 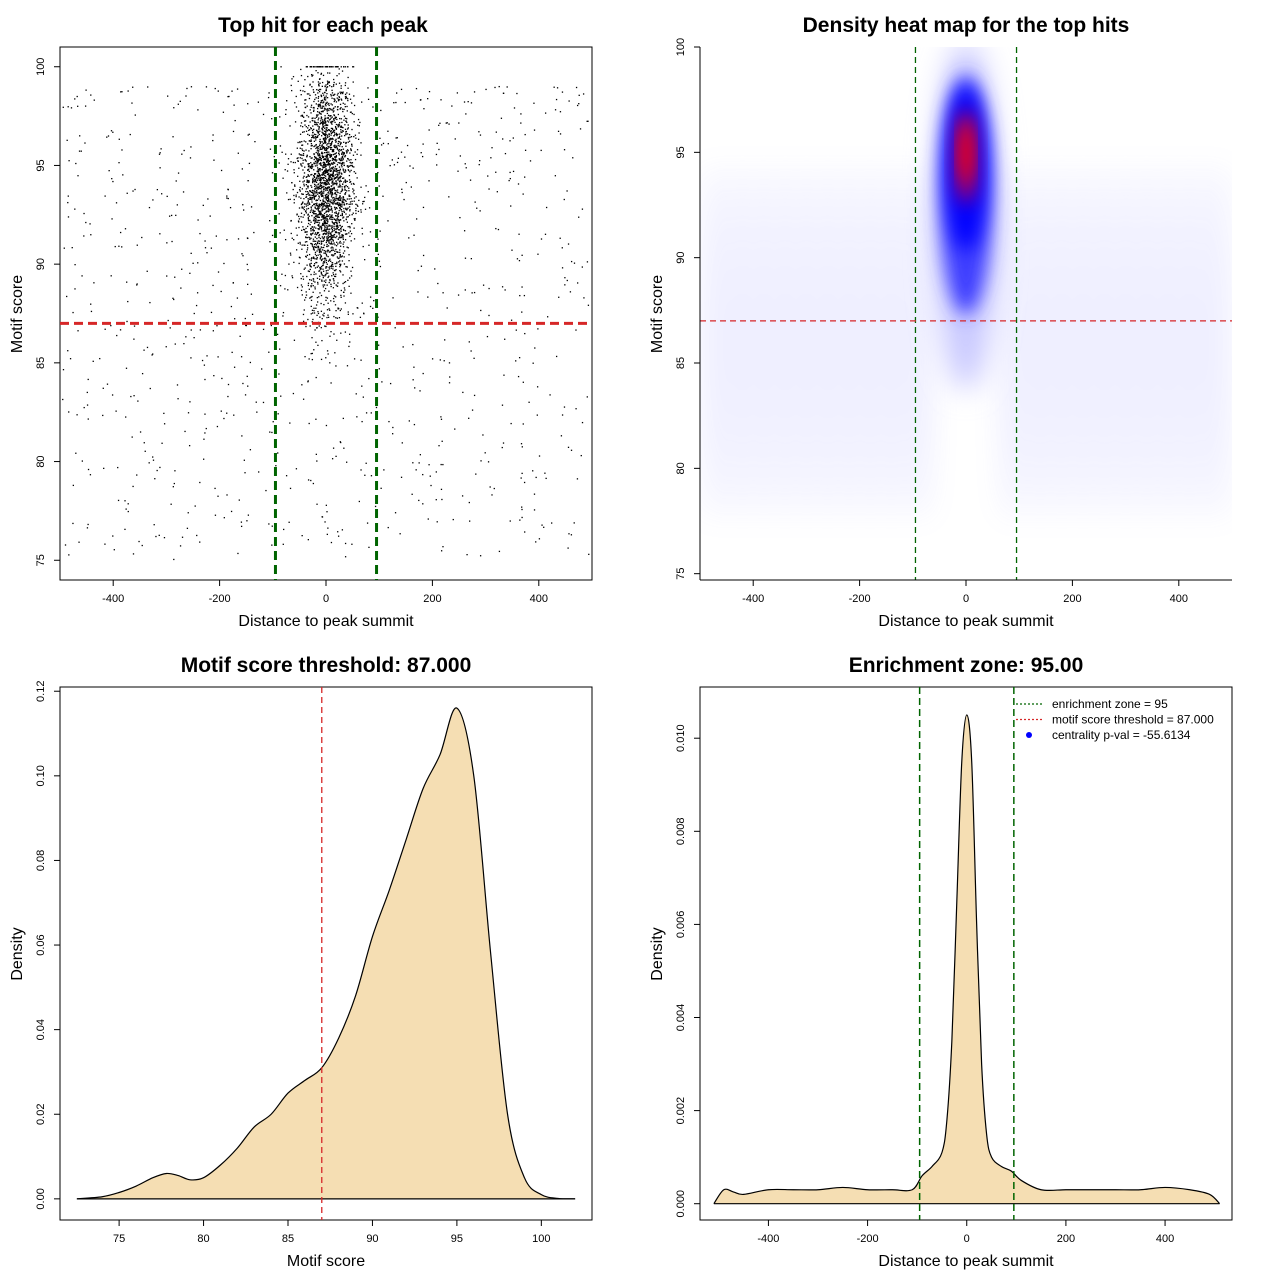 I want to click on score-density-y-tick-label: 0.02, so click(x=41, y=1114).